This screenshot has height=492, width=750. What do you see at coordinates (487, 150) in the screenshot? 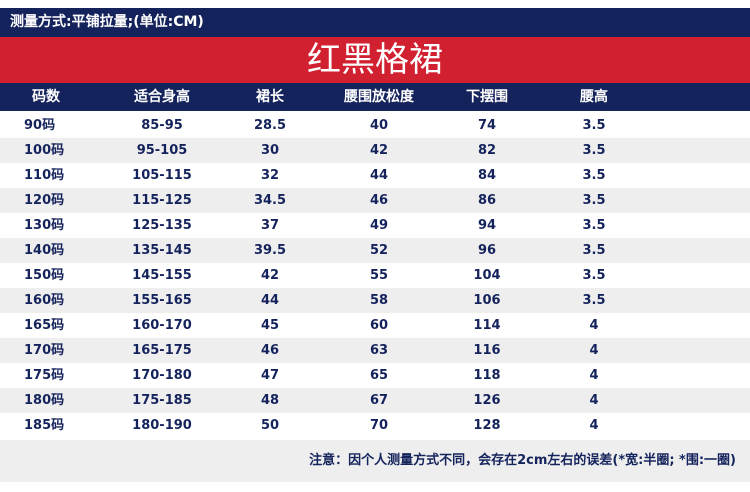
I see `hem-cell: 82` at bounding box center [487, 150].